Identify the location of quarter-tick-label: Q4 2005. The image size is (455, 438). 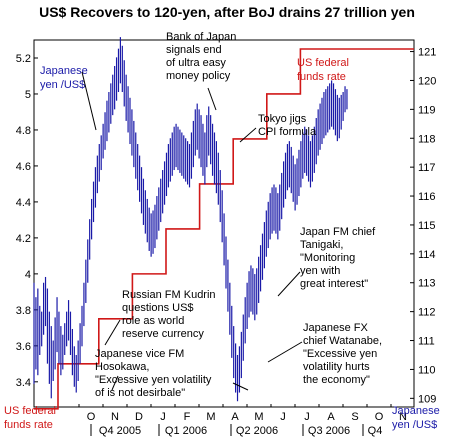
(120, 431).